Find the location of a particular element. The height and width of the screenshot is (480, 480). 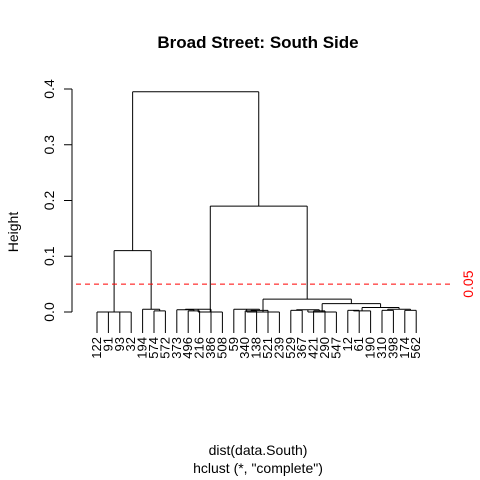

leaf-label: 547 is located at coordinates (335, 348).